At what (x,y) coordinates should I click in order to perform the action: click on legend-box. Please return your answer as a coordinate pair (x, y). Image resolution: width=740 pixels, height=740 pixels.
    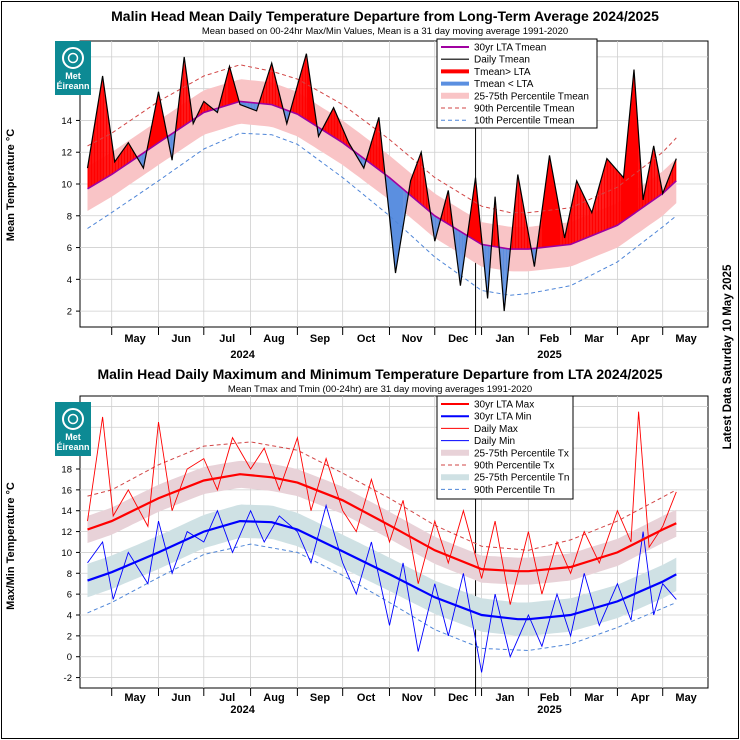
    Looking at the image, I should click on (505, 447).